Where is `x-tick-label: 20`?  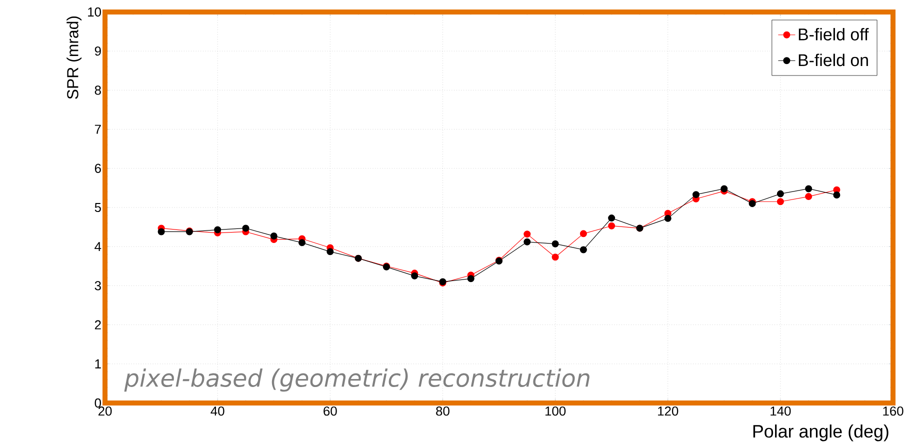
x-tick-label: 20 is located at coordinates (105, 411).